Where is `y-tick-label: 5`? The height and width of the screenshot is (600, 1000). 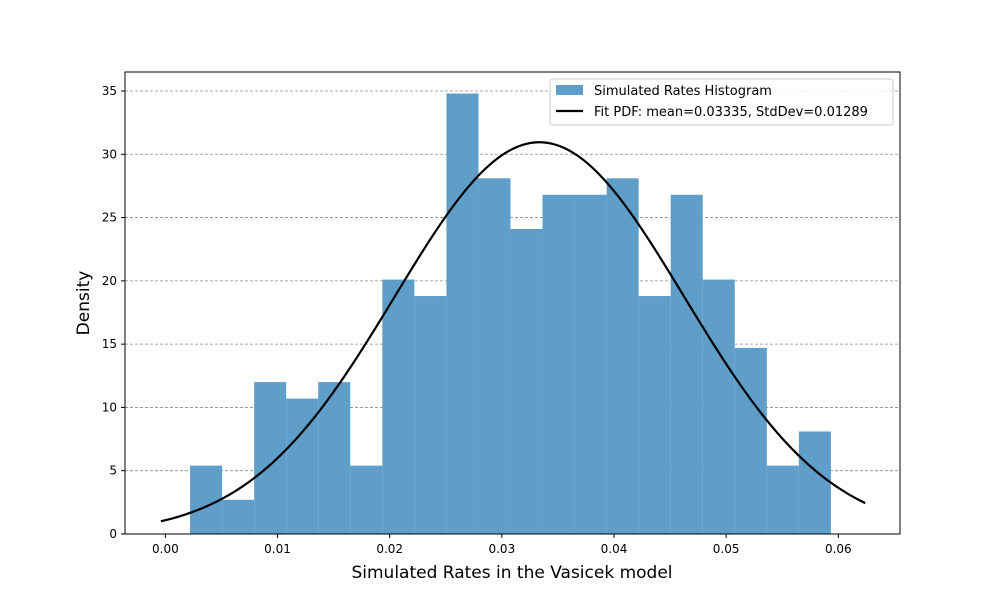 y-tick-label: 5 is located at coordinates (113, 471).